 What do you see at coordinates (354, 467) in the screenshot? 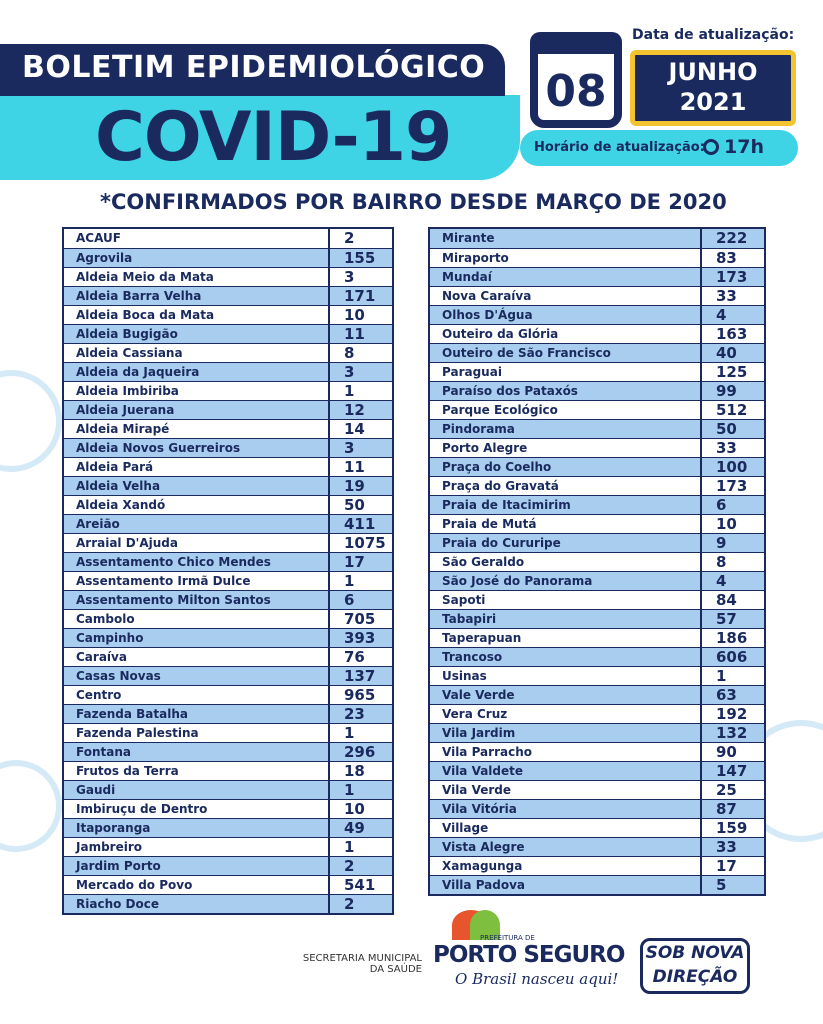
I see `case-count: 11` at bounding box center [354, 467].